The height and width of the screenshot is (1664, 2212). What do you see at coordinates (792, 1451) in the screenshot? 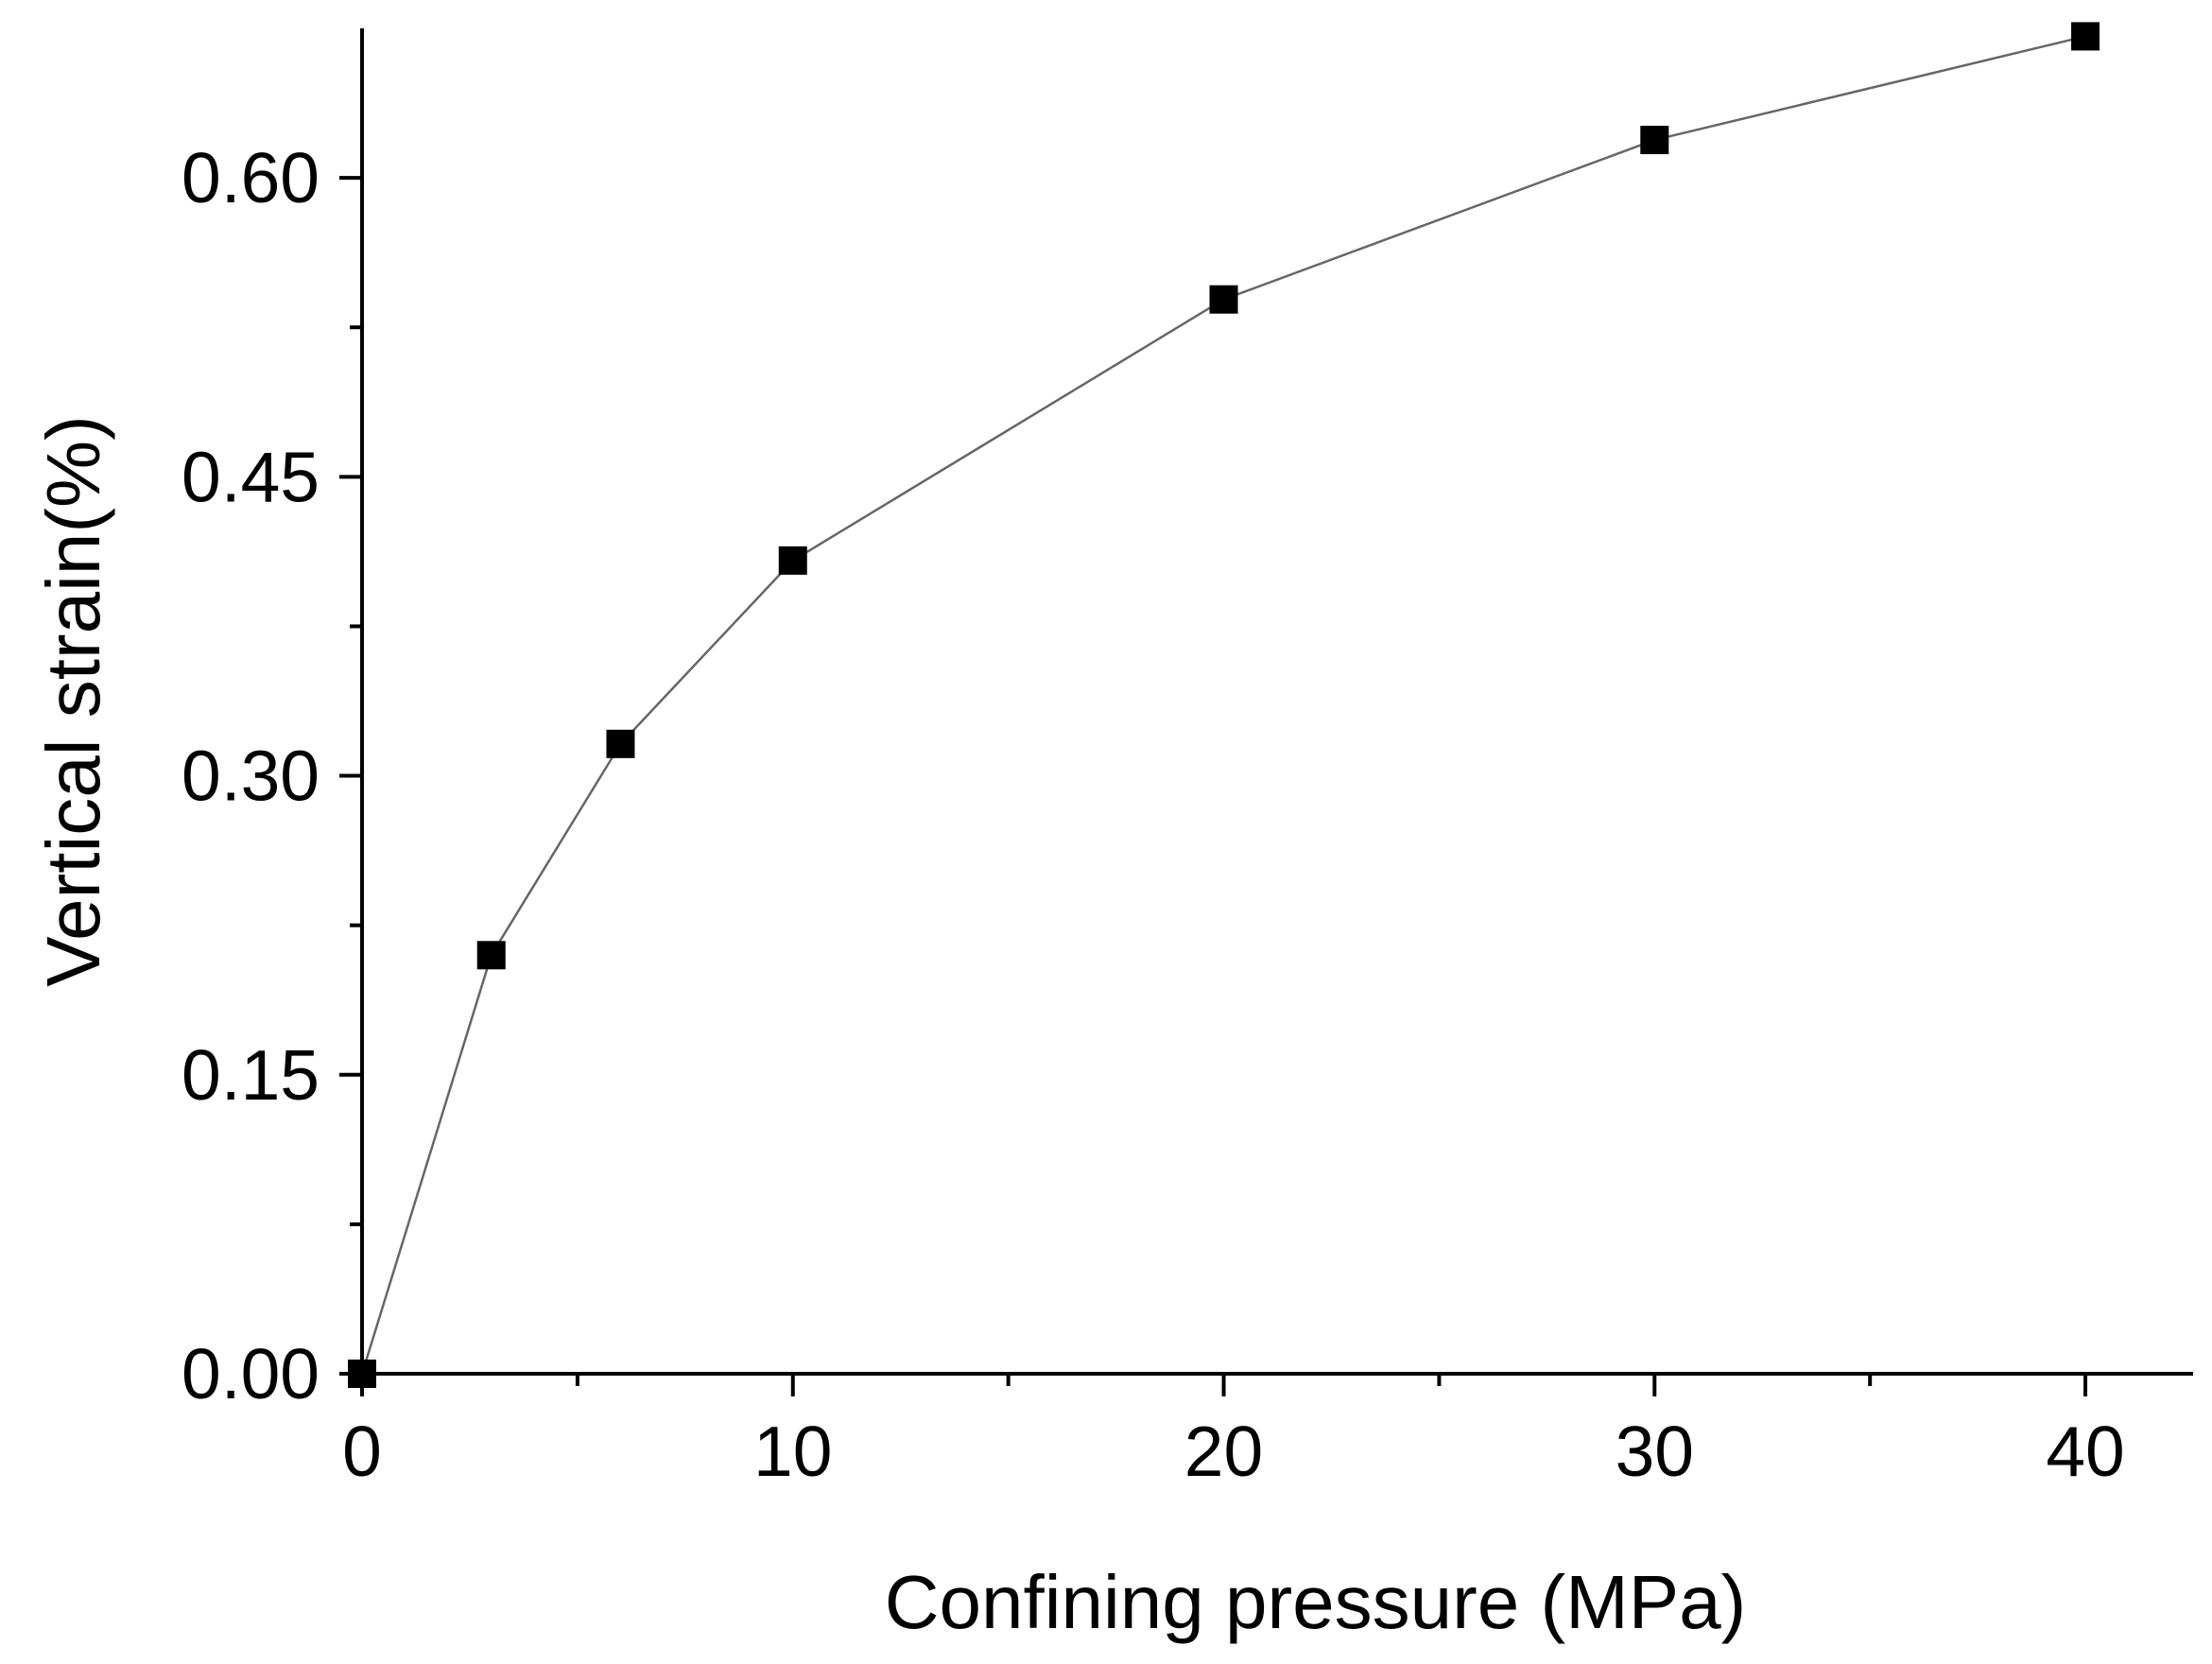
I see `x-tick-label: 10` at bounding box center [792, 1451].